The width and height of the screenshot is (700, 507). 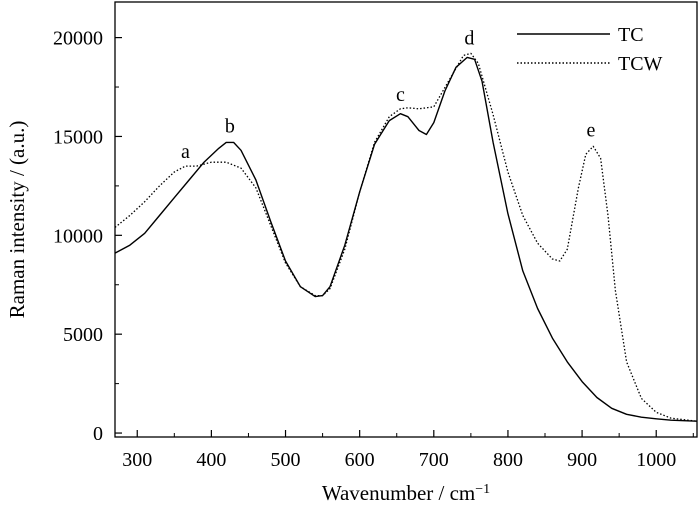 I want to click on x-tick-label: 700, so click(x=434, y=460).